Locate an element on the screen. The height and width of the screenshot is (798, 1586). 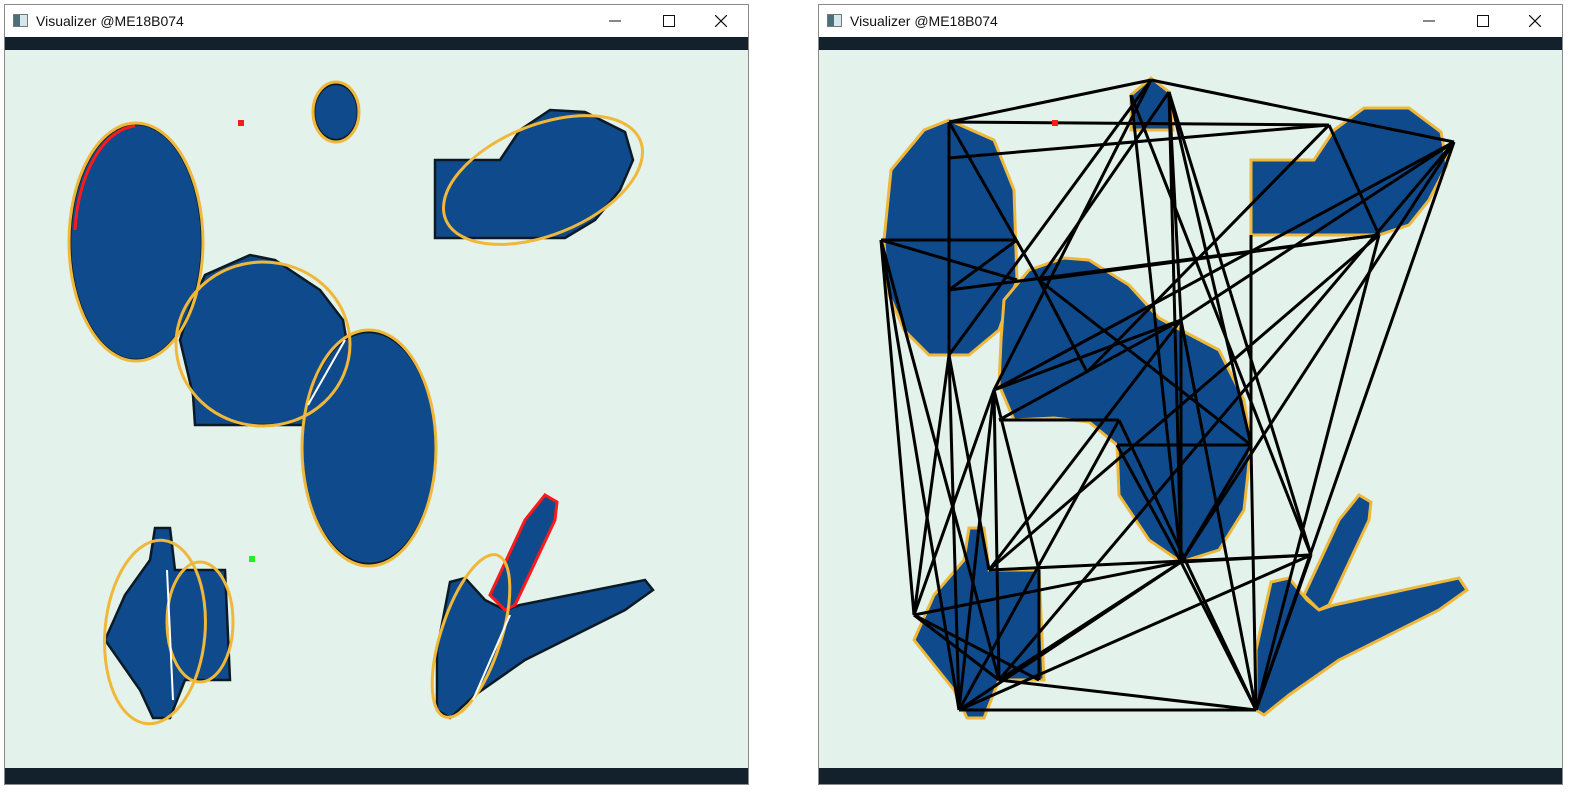
close-icon is located at coordinates (1535, 21).